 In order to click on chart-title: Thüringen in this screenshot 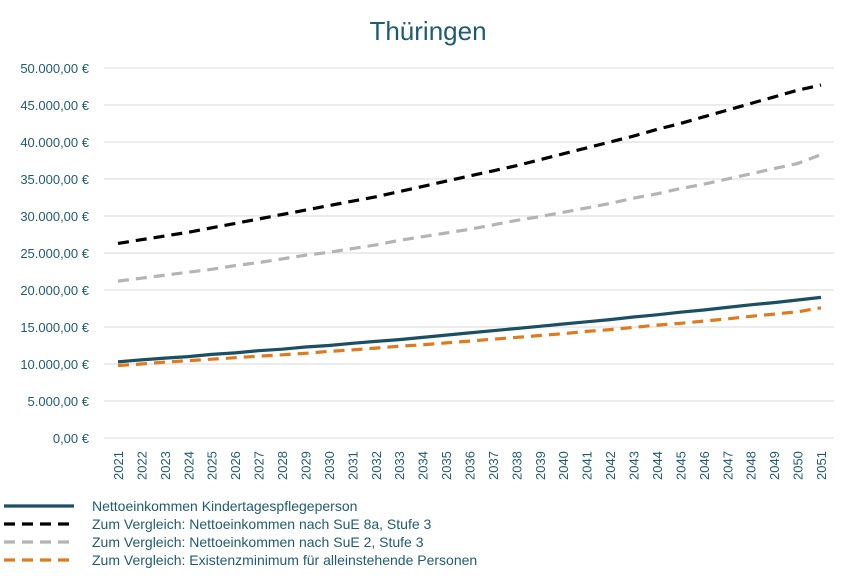, I will do `click(427, 31)`.